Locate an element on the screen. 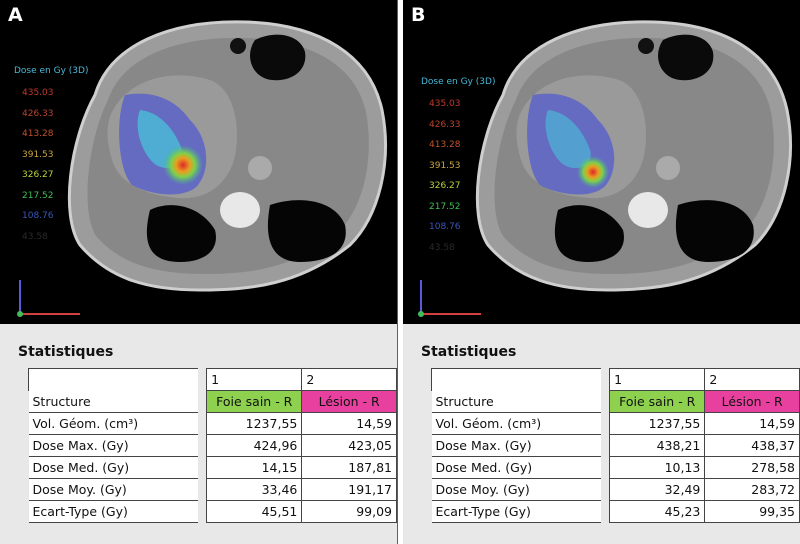 The image size is (800, 544). table-cell: 99,35 is located at coordinates (752, 511).